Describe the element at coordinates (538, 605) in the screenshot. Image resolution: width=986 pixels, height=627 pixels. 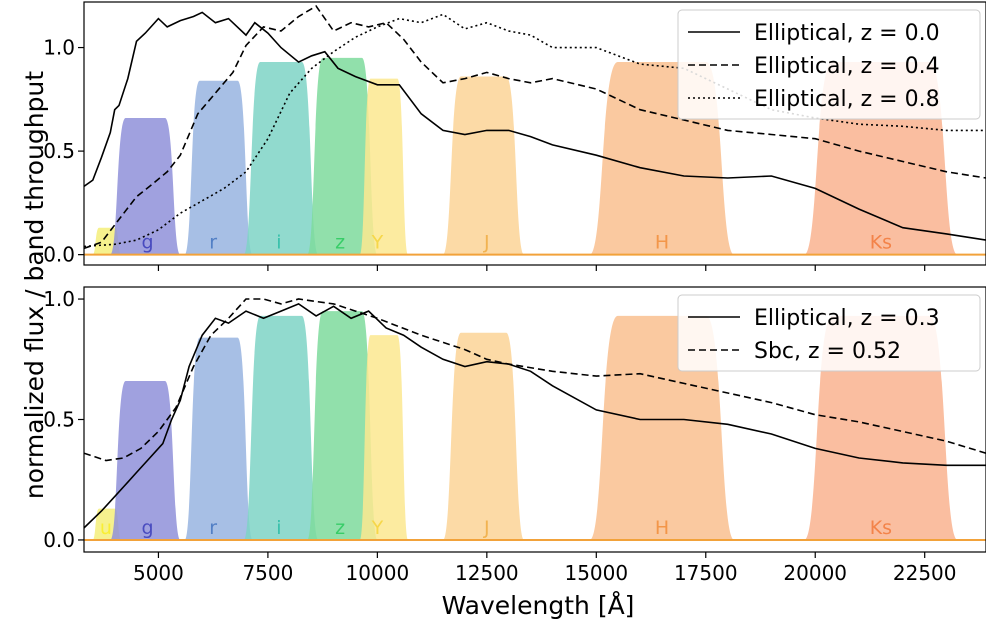
I see `x-axis-label: Wavelength [Å]` at that location.